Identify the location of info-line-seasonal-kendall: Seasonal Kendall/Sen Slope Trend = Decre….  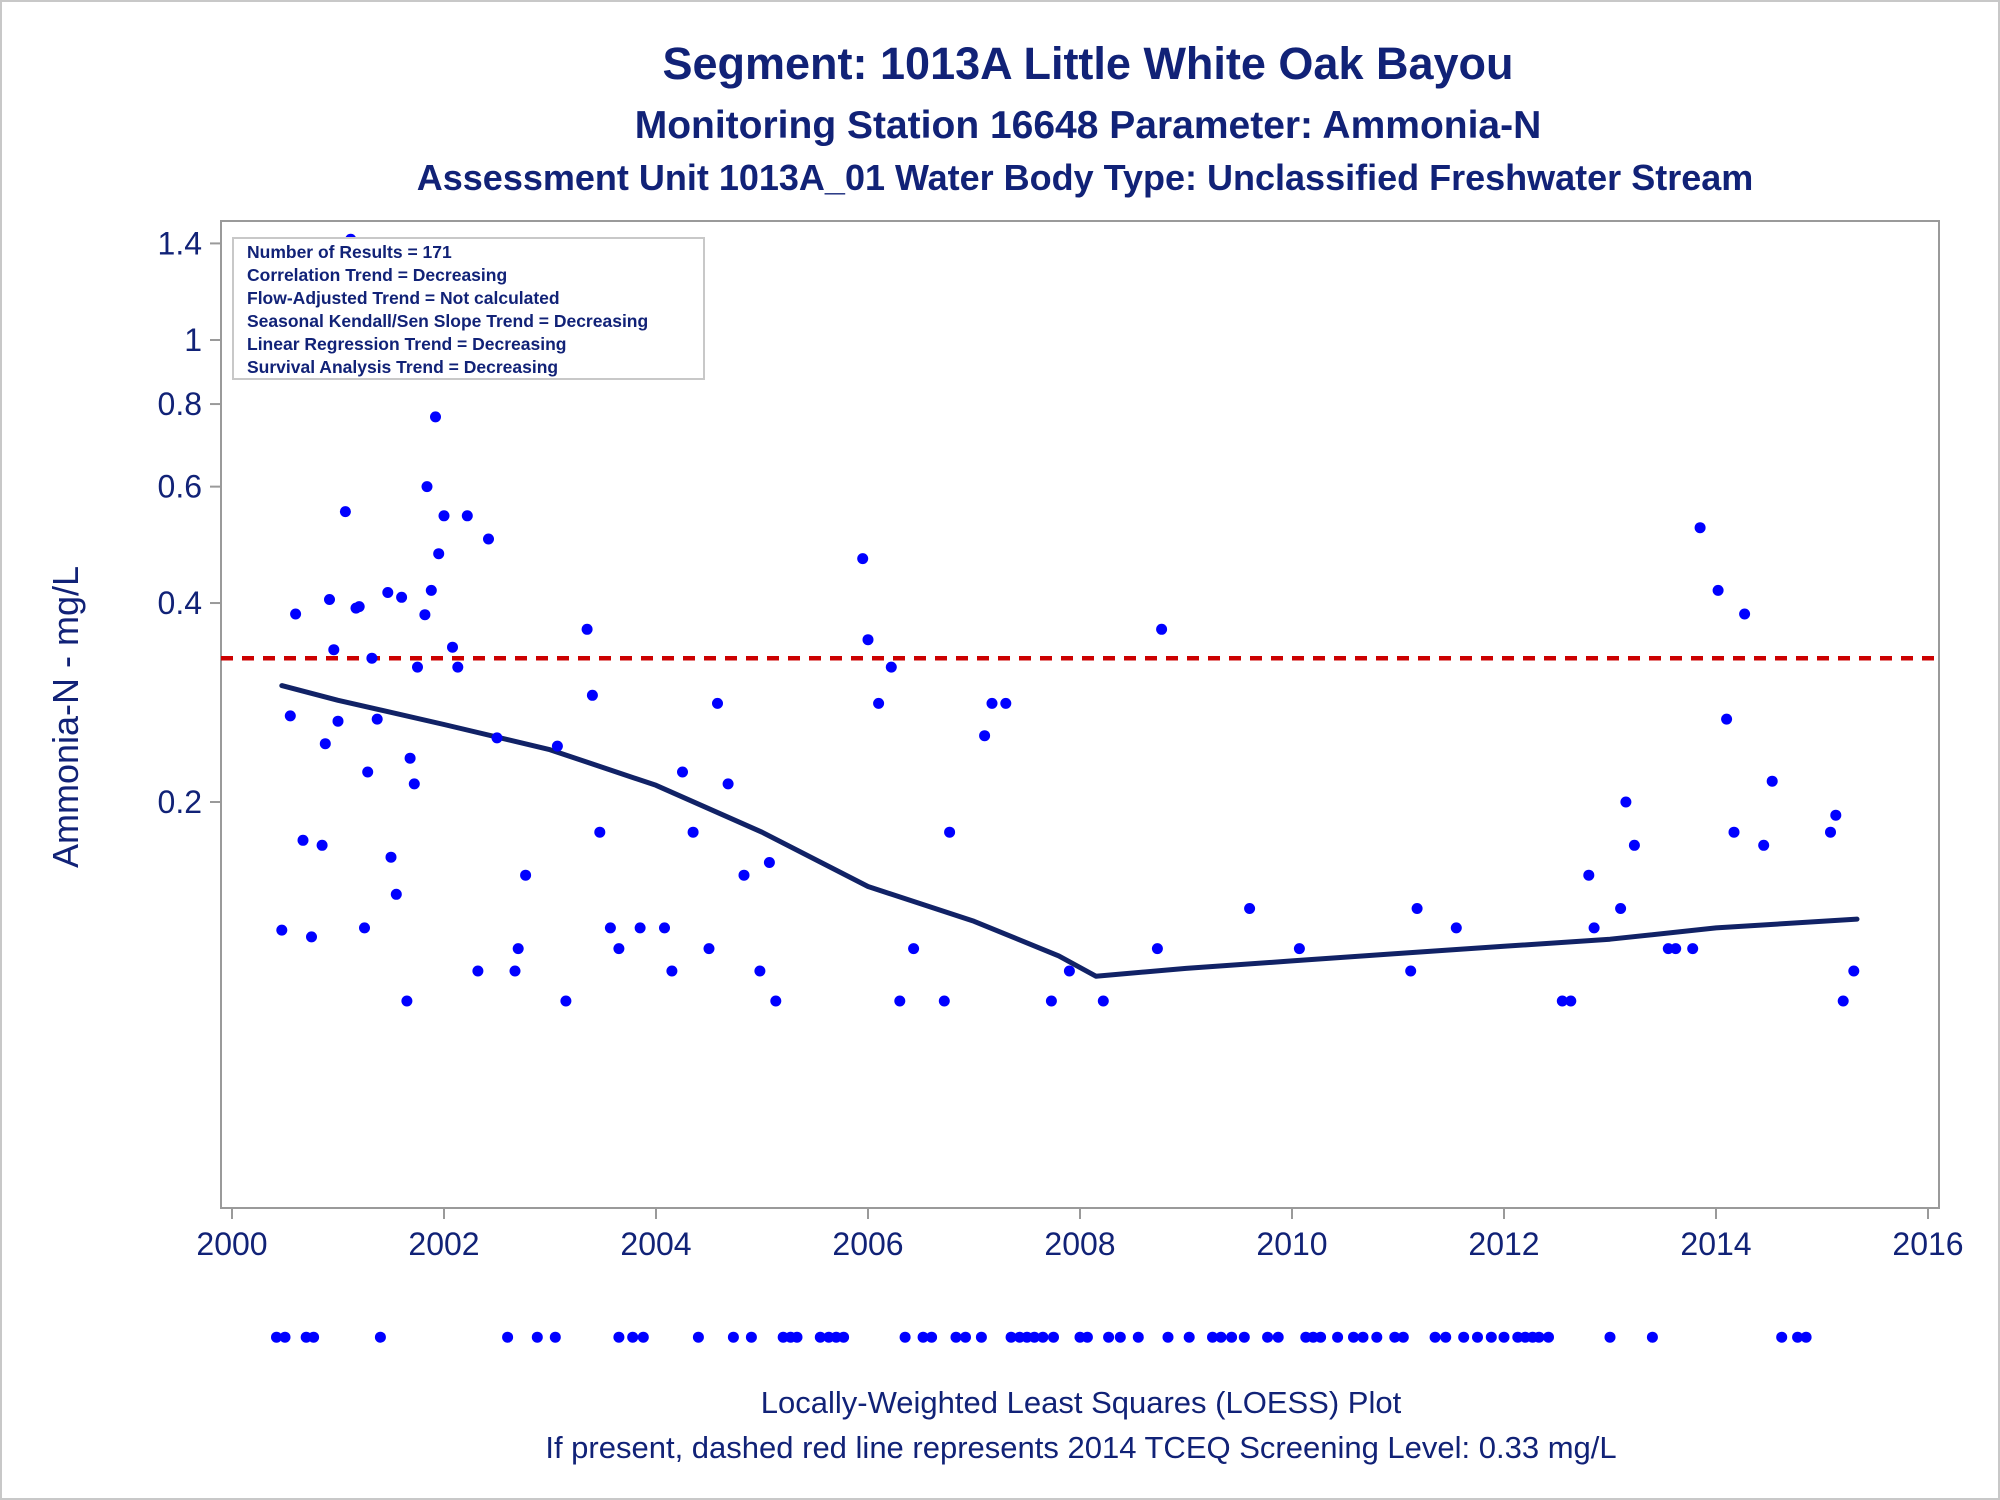
(447, 321).